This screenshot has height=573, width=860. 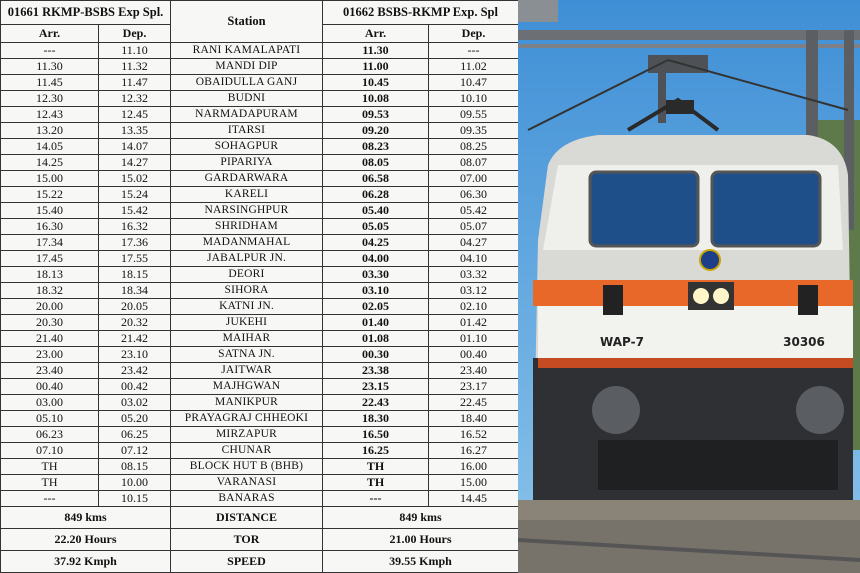 I want to click on left-arrival: 12.43, so click(x=49, y=114).